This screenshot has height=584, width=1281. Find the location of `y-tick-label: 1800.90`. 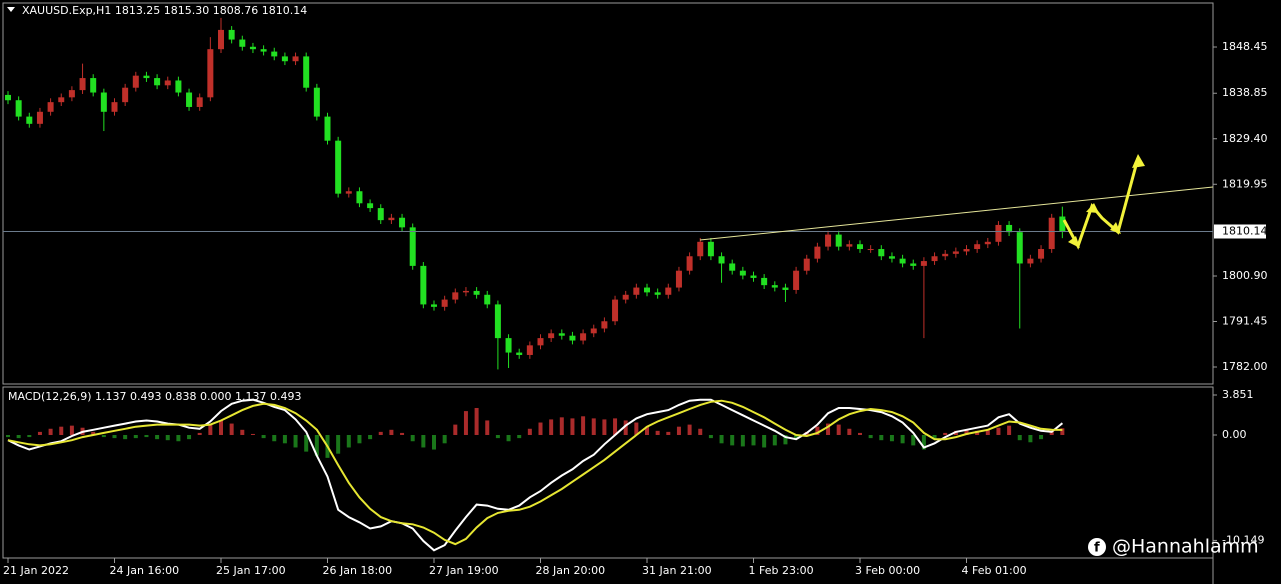

y-tick-label: 1800.90 is located at coordinates (1245, 275).